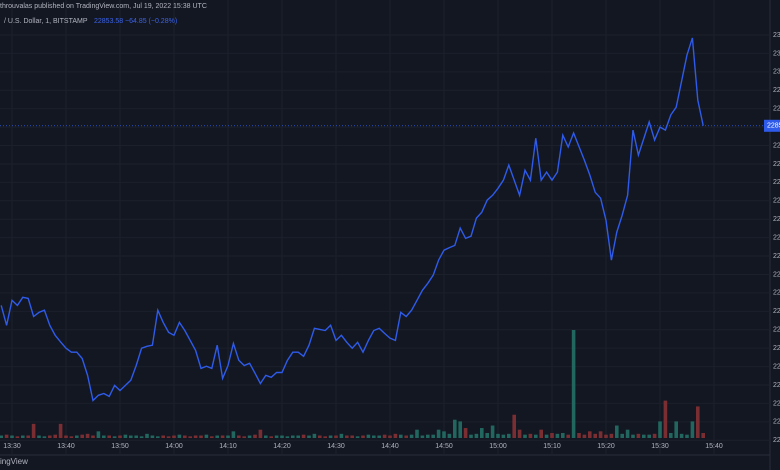  I want to click on x-tick-label: 13:30, so click(12, 446).